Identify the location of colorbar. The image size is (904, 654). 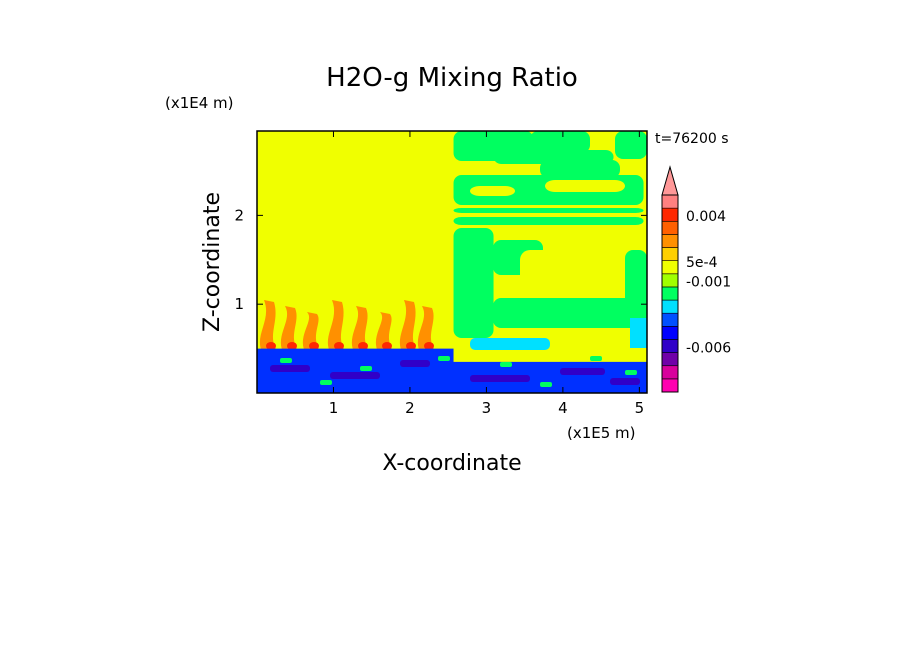
(670, 279).